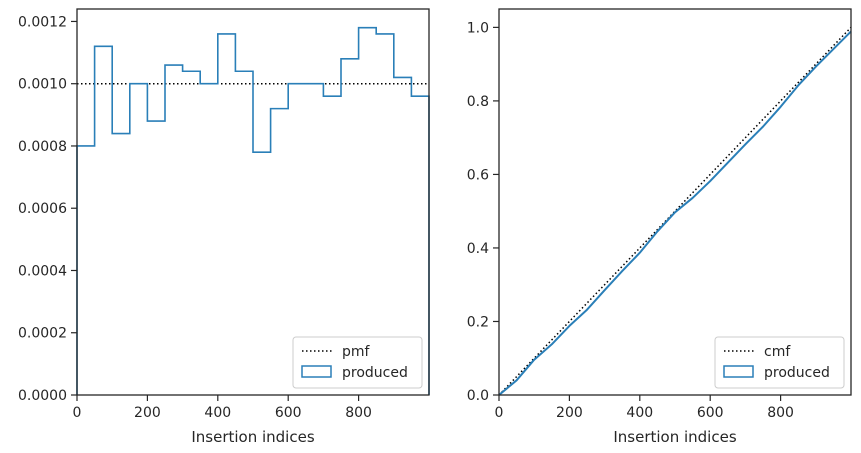 Image resolution: width=861 pixels, height=453 pixels. What do you see at coordinates (42, 22) in the screenshot?
I see `pmf-ytick-label: 0.0012` at bounding box center [42, 22].